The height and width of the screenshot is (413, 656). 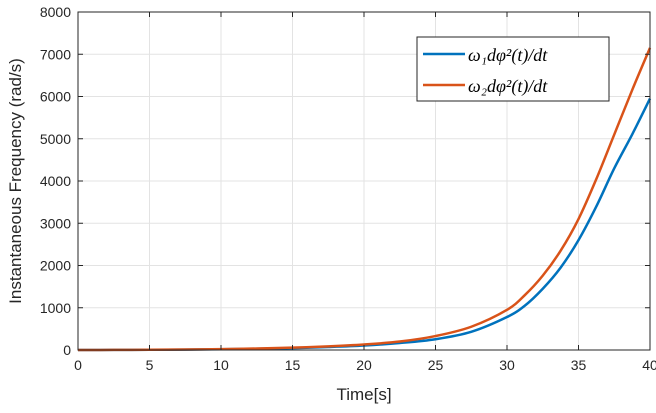 I want to click on y-tick-label-7: 7000, so click(x=55, y=54).